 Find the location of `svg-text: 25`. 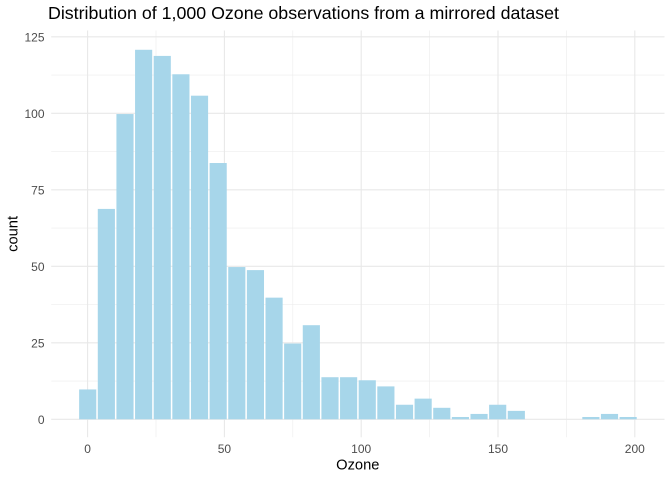

svg-text: 25 is located at coordinates (38, 343).